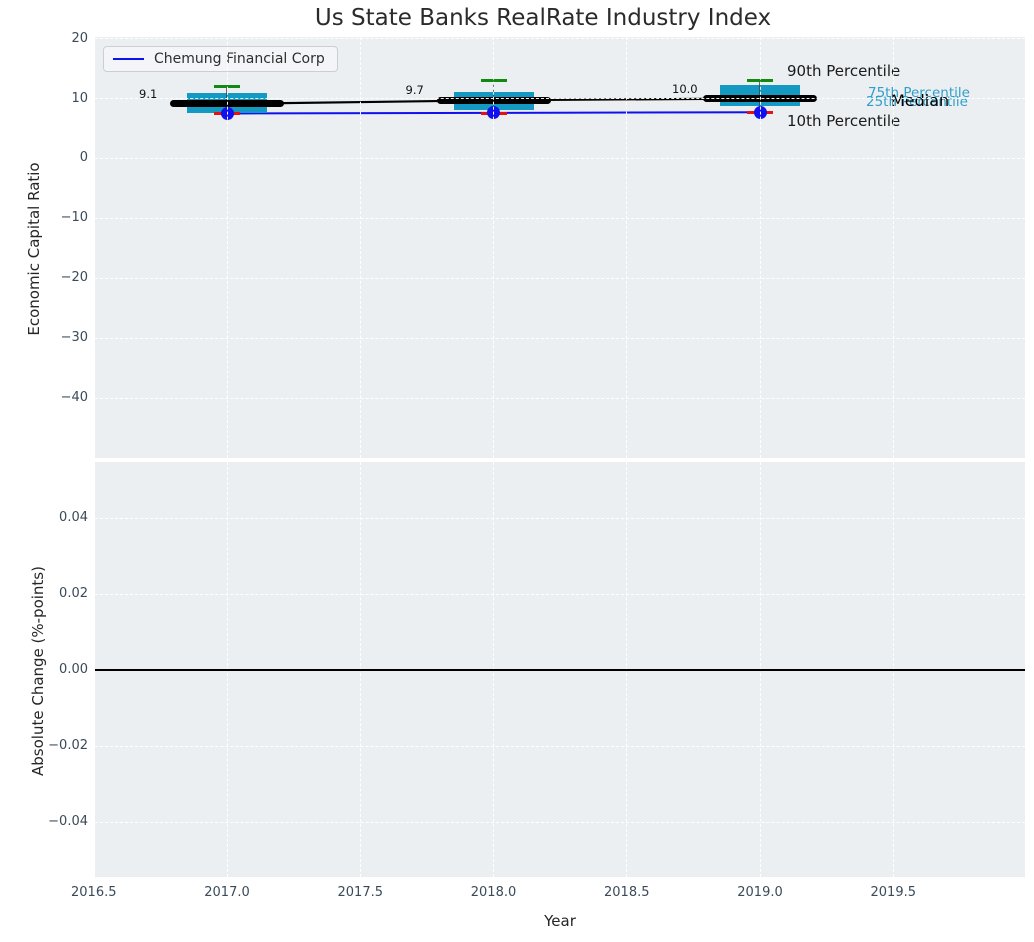 The height and width of the screenshot is (942, 1034). What do you see at coordinates (74, 397) in the screenshot?
I see `top-y-tick-label: −40` at bounding box center [74, 397].